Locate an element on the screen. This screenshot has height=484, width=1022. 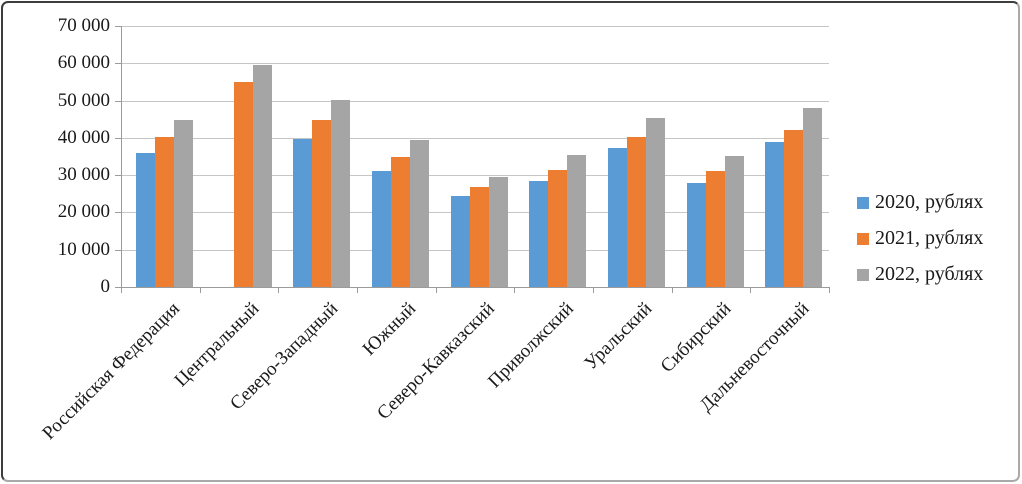
legend-item-2022: 2022, рублях is located at coordinates (920, 274).